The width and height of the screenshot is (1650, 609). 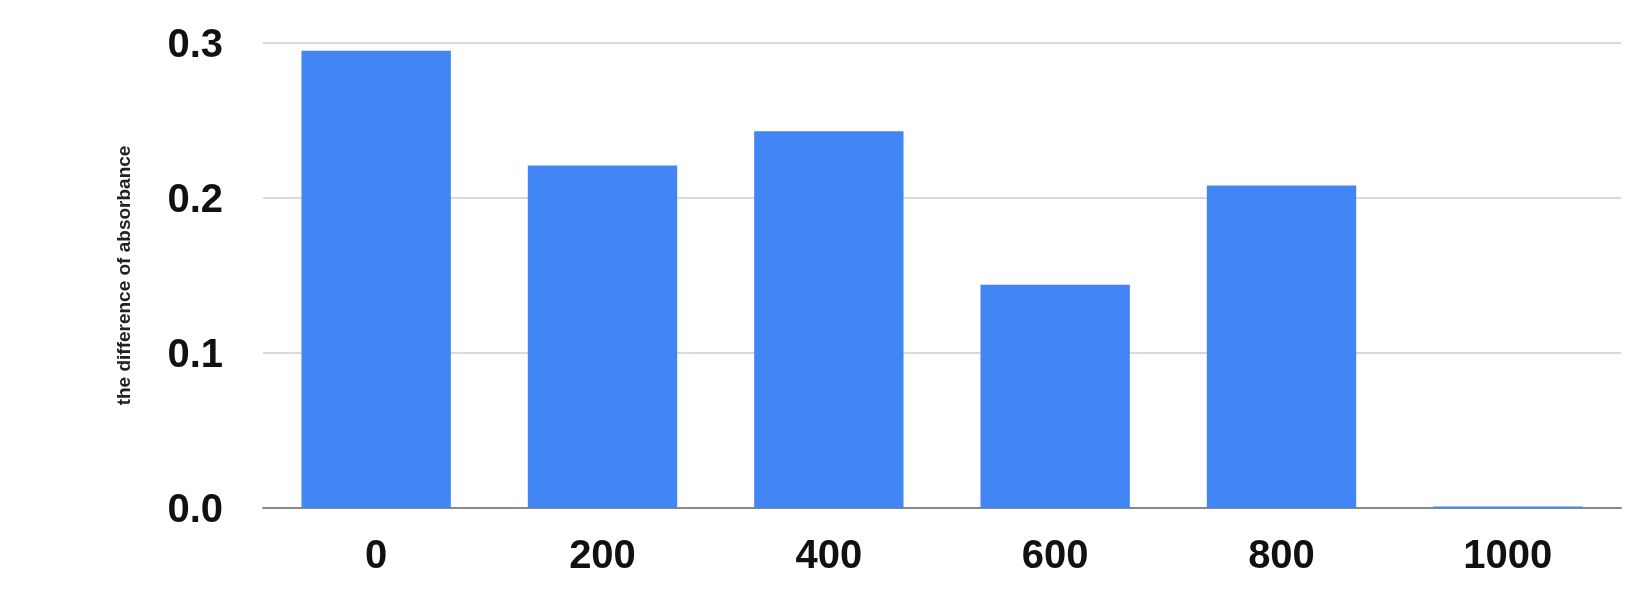 I want to click on x-tick-label: 400, so click(x=829, y=554).